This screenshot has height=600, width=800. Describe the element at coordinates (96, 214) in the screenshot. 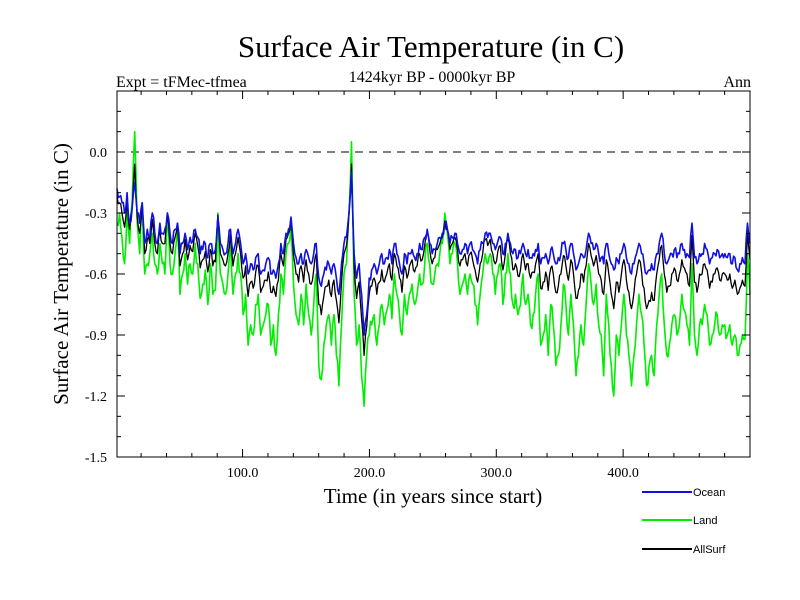

I see `y-tick-label: -0.3` at that location.